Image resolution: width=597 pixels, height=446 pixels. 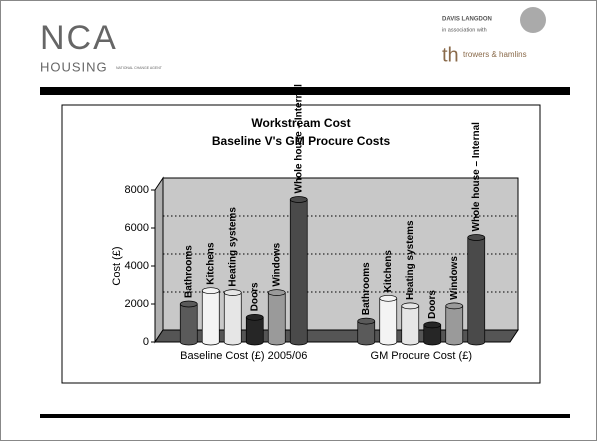 What do you see at coordinates (137, 304) in the screenshot?
I see `y-tick-label: 2000` at bounding box center [137, 304].